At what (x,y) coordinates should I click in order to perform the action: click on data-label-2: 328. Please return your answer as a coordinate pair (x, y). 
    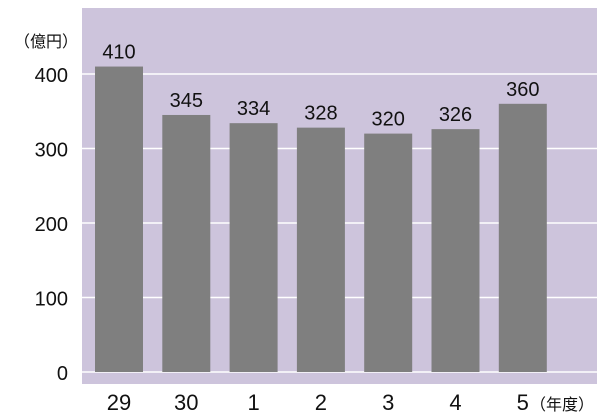
    Looking at the image, I should click on (320, 114).